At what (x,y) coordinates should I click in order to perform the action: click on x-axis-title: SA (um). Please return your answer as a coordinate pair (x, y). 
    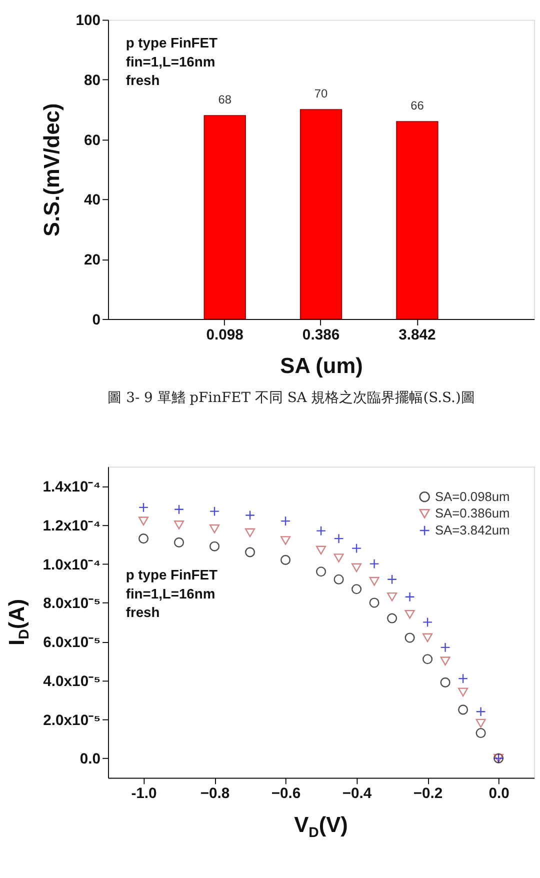
    Looking at the image, I should click on (321, 365).